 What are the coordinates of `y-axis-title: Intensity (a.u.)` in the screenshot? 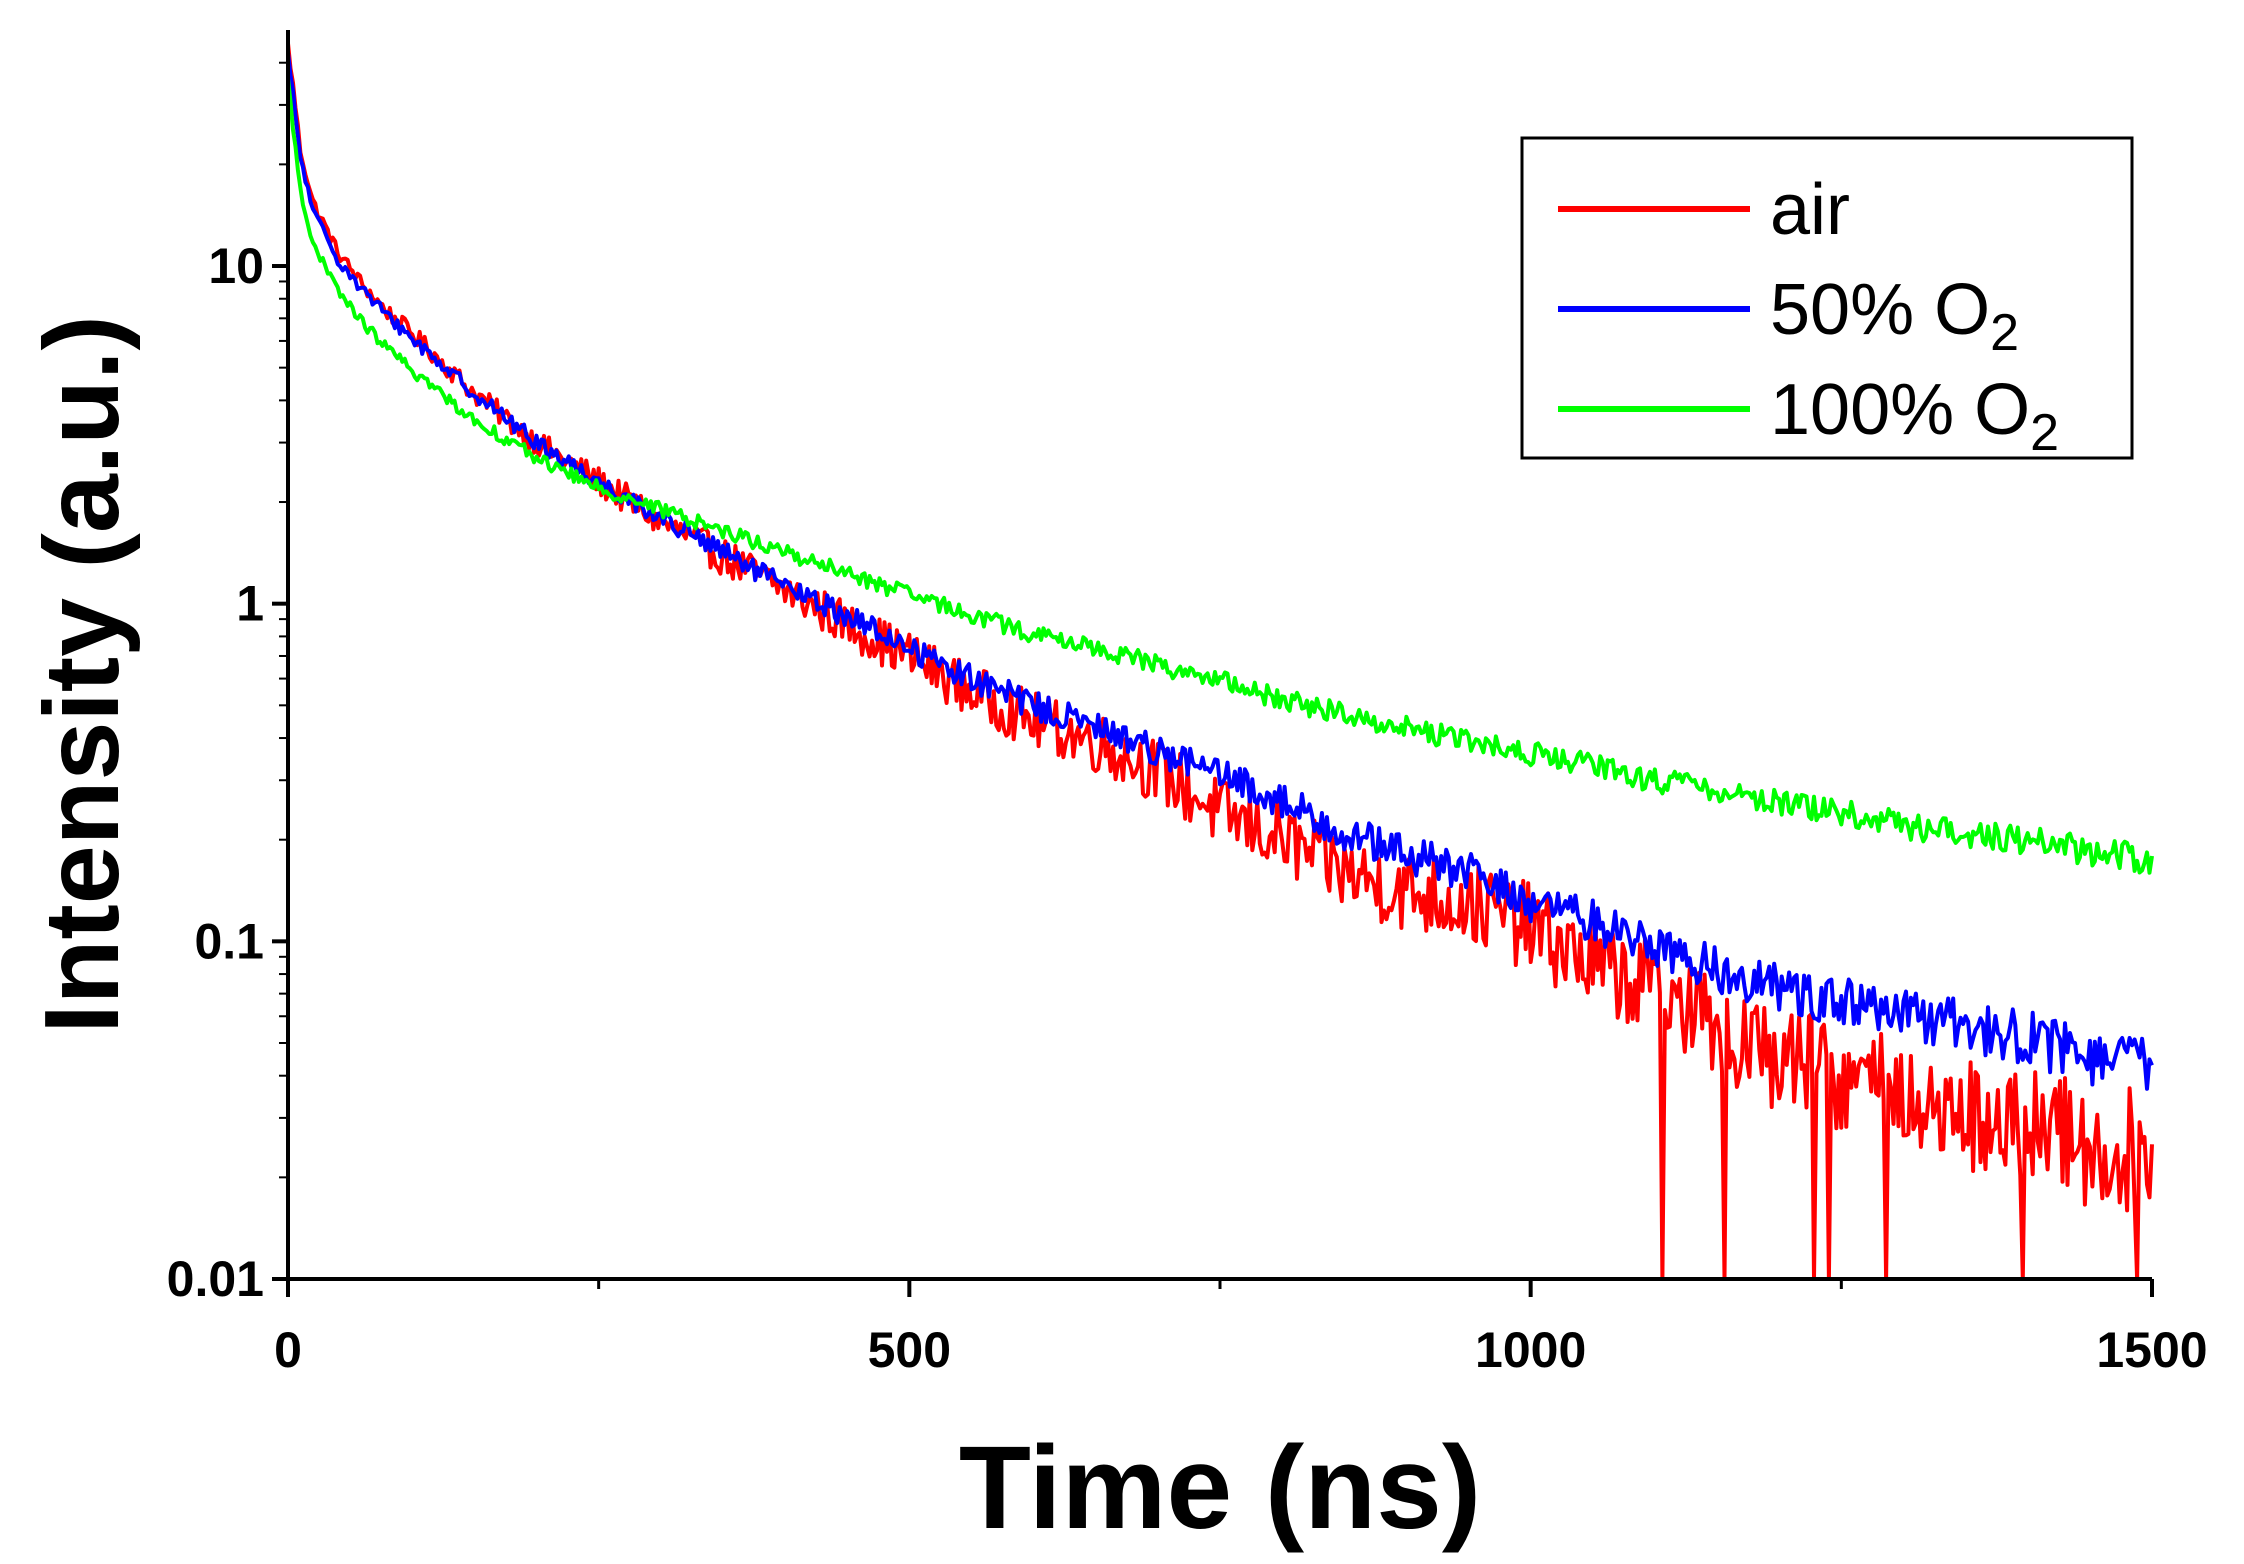 It's located at (82, 674).